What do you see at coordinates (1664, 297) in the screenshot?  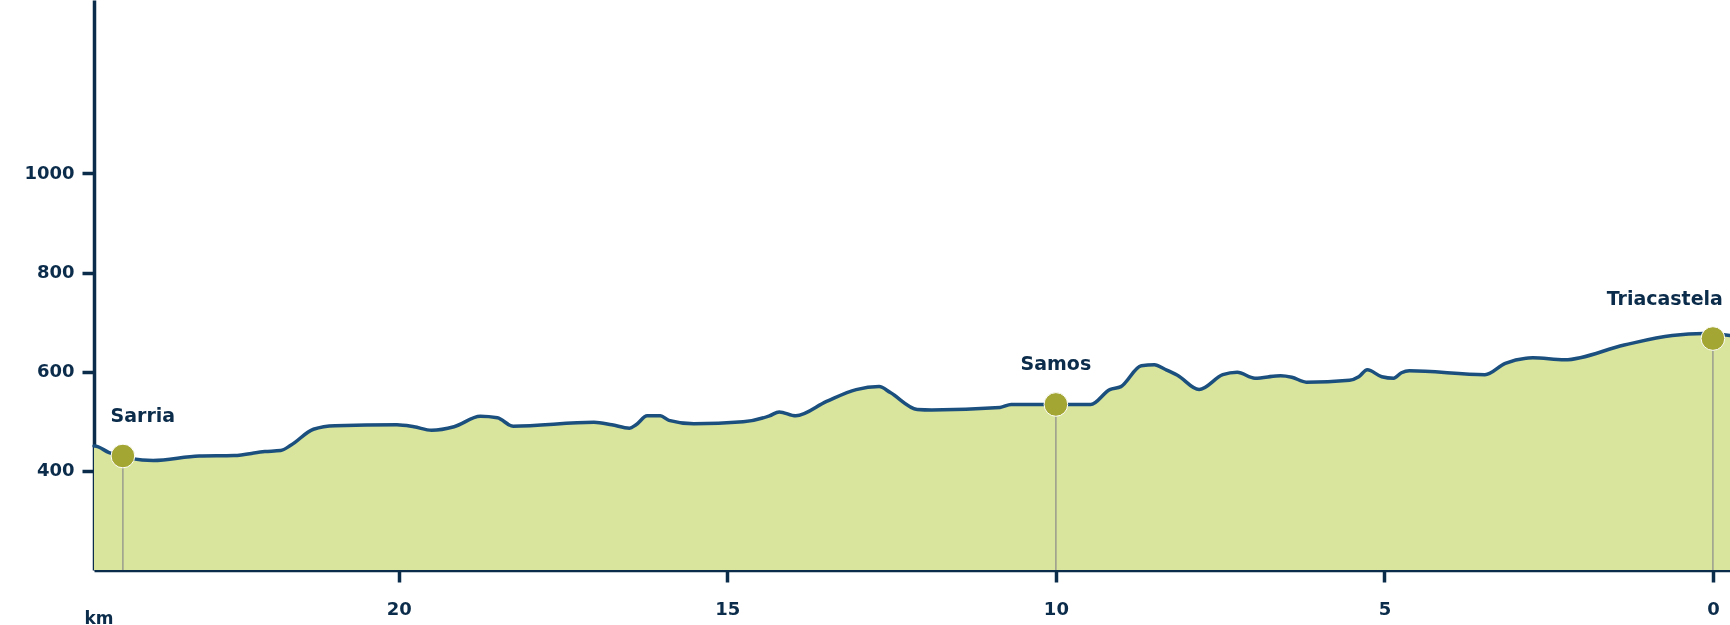 I see `annotation: Triacastela` at bounding box center [1664, 297].